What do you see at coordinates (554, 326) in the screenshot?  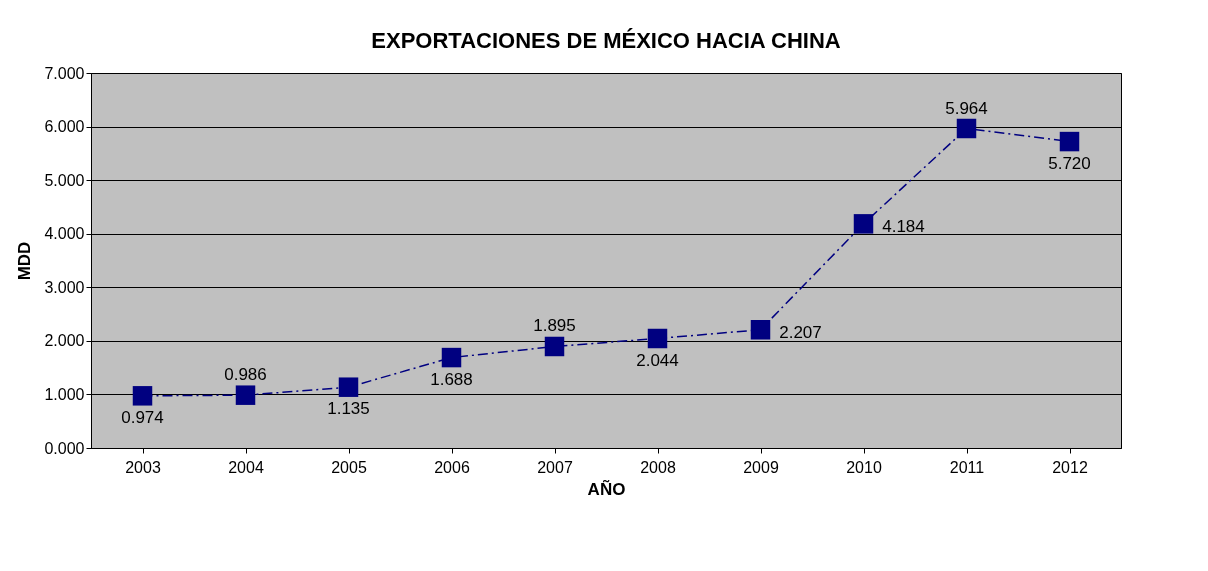 I see `data-label: 1.895` at bounding box center [554, 326].